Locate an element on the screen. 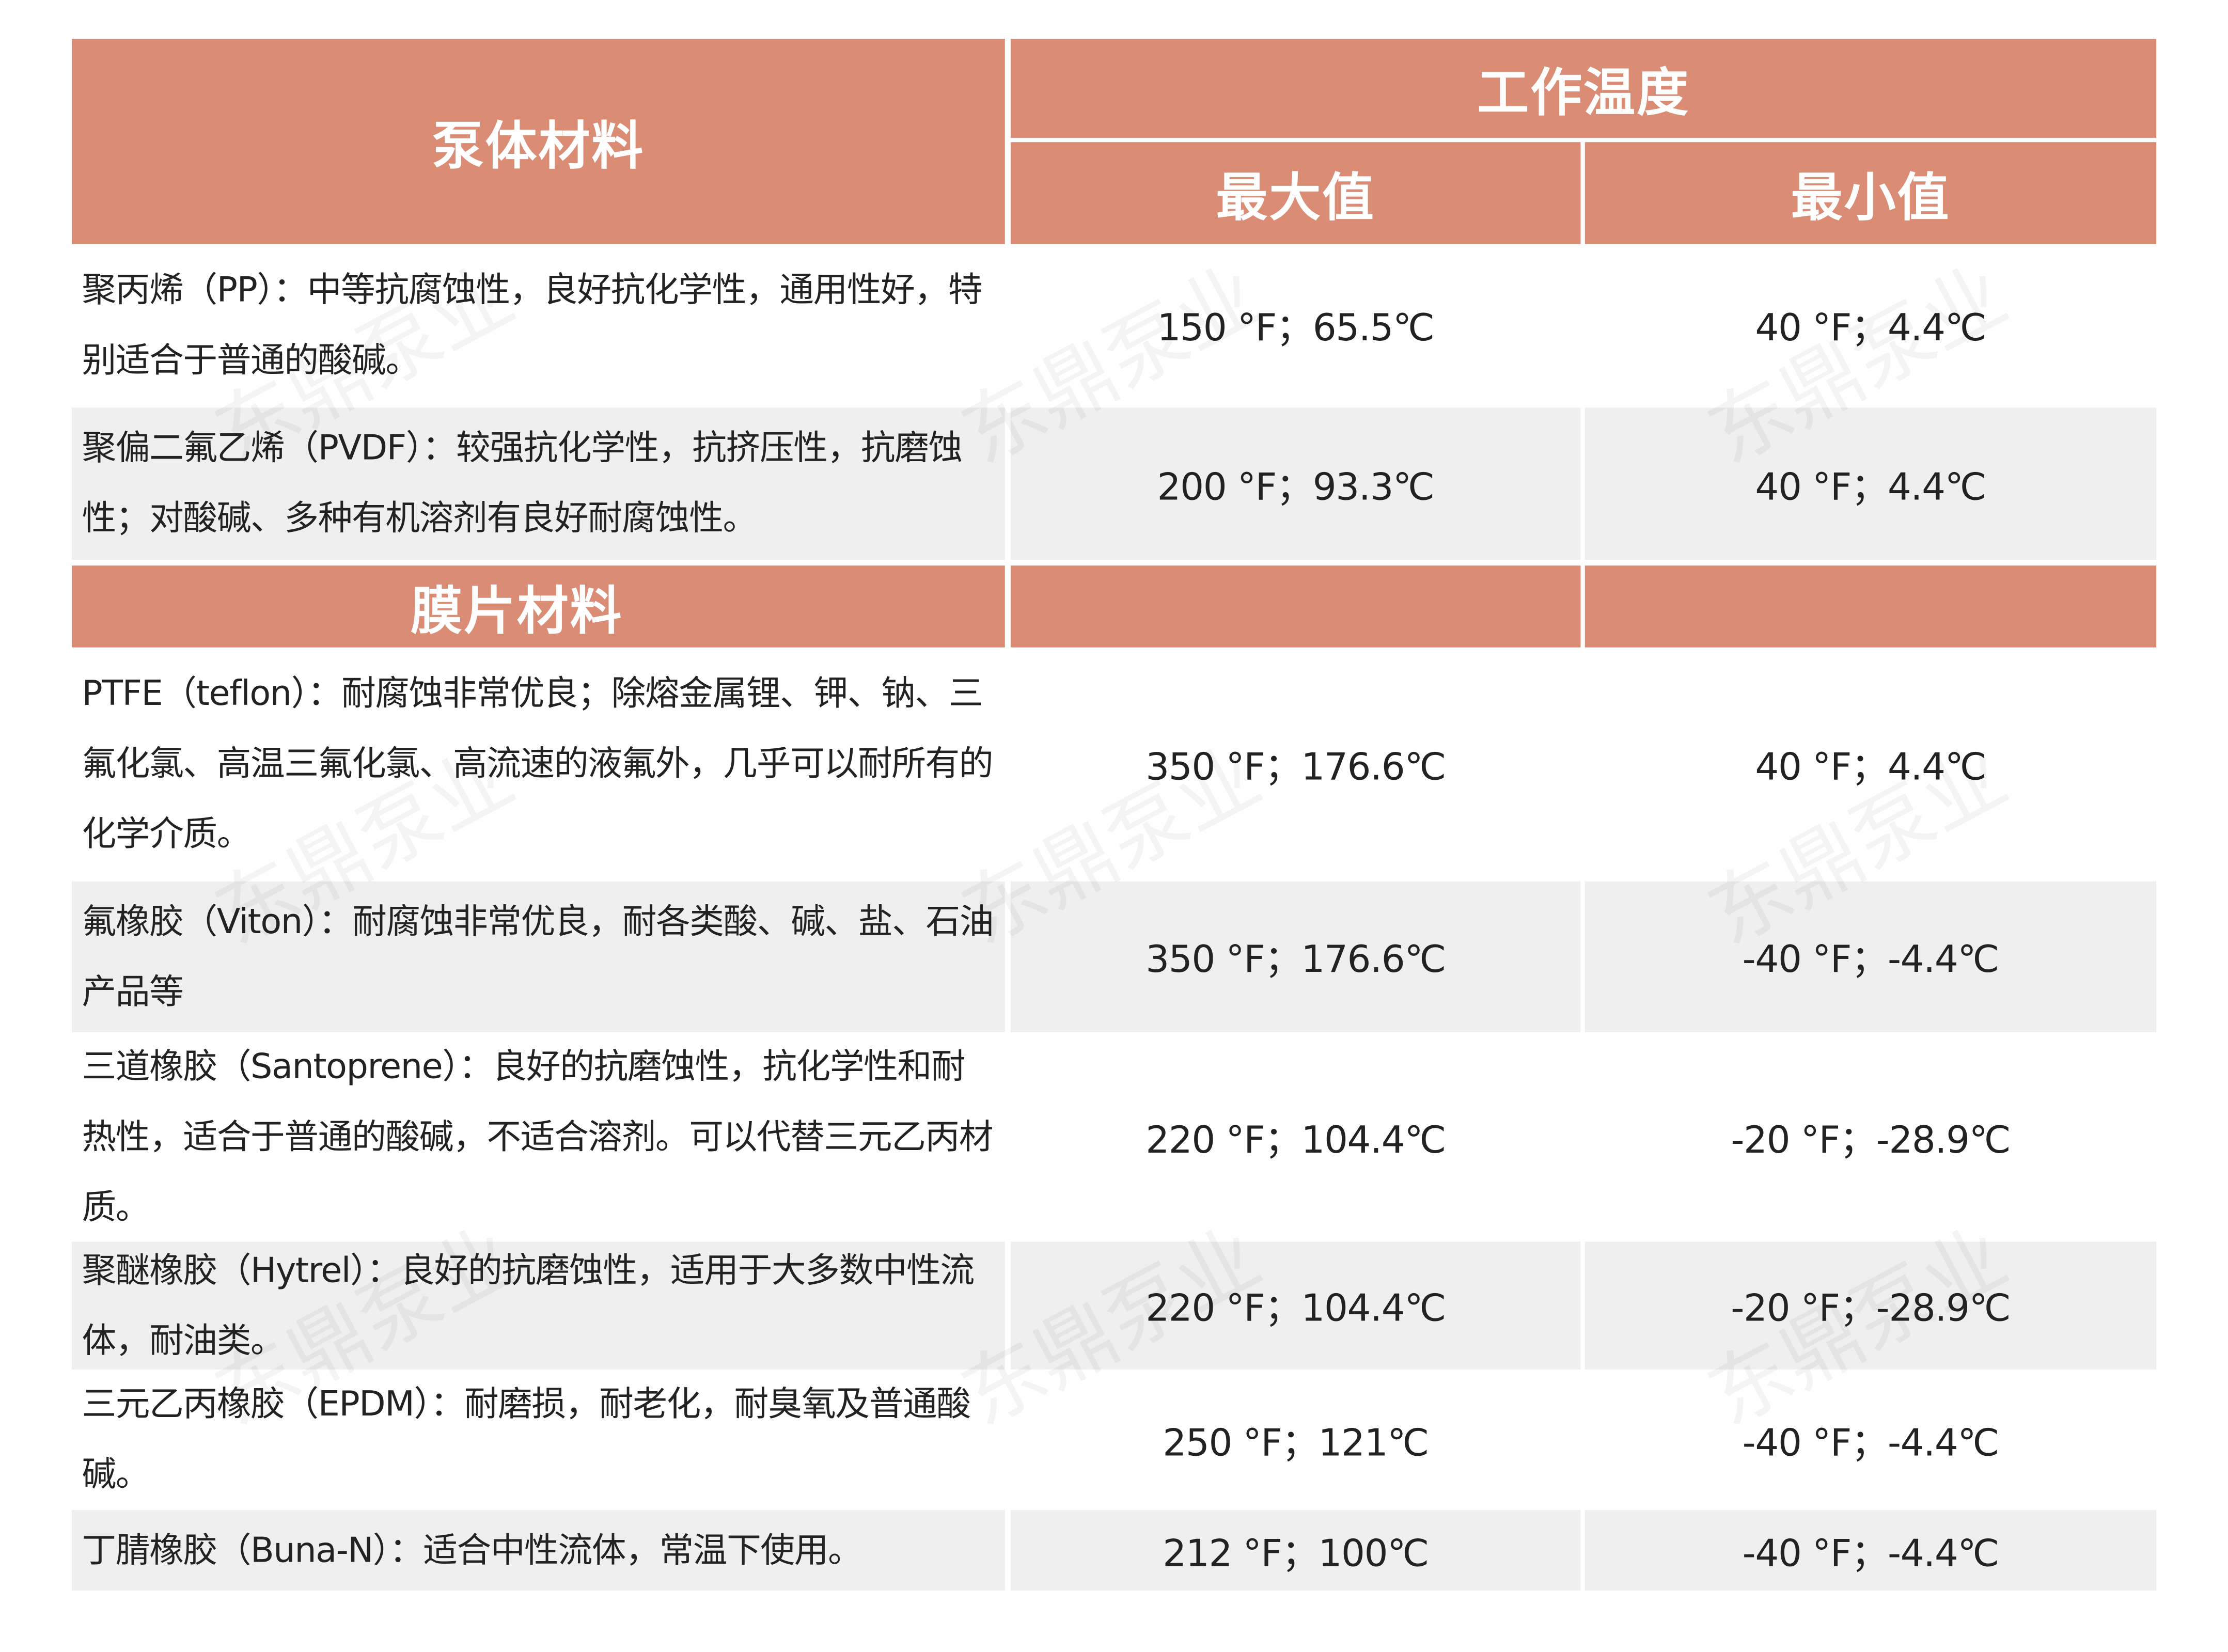  diaphragm-row-buna-min: -40 °F；-4.4℃ is located at coordinates (1871, 1550).